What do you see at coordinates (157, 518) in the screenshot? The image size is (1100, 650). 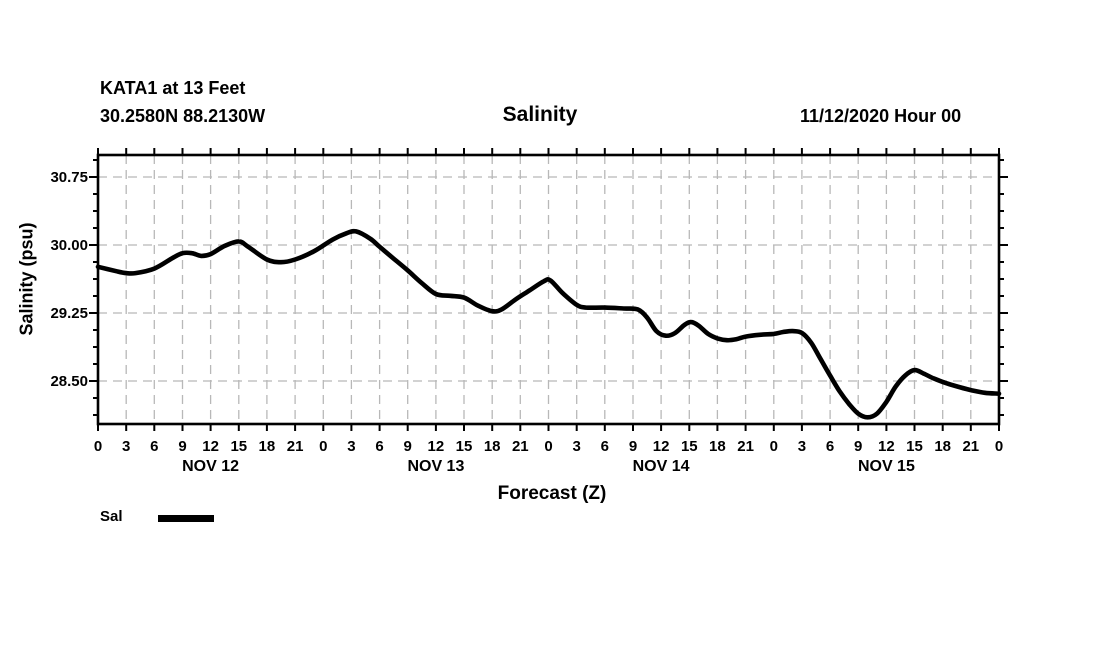 I see `legend: Sal` at bounding box center [157, 518].